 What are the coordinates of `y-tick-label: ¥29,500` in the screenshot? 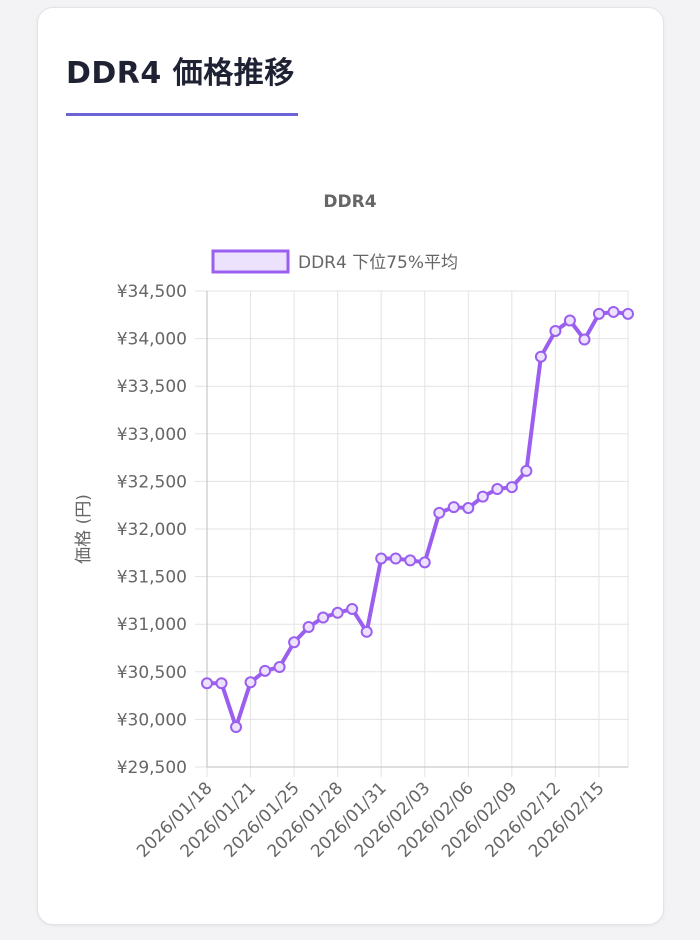 It's located at (152, 768).